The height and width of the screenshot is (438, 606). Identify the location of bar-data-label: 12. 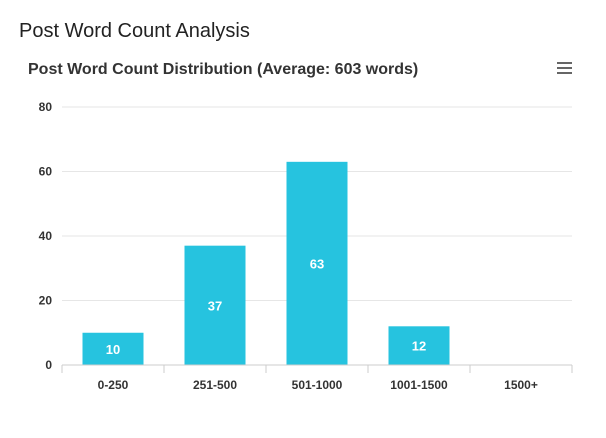
(419, 346).